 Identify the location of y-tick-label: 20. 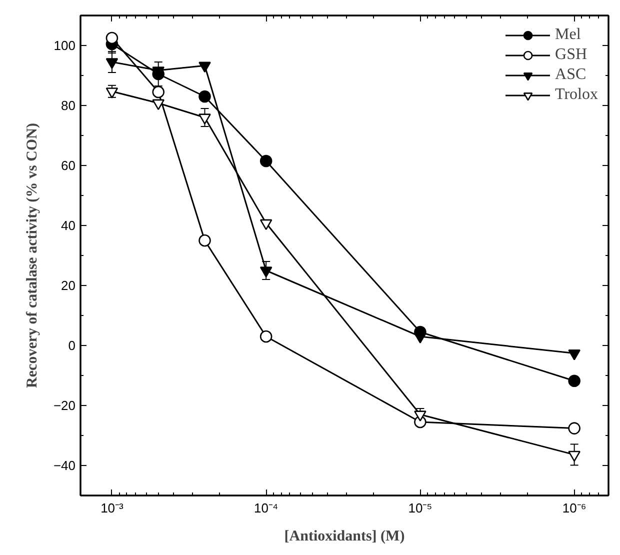
(68, 285).